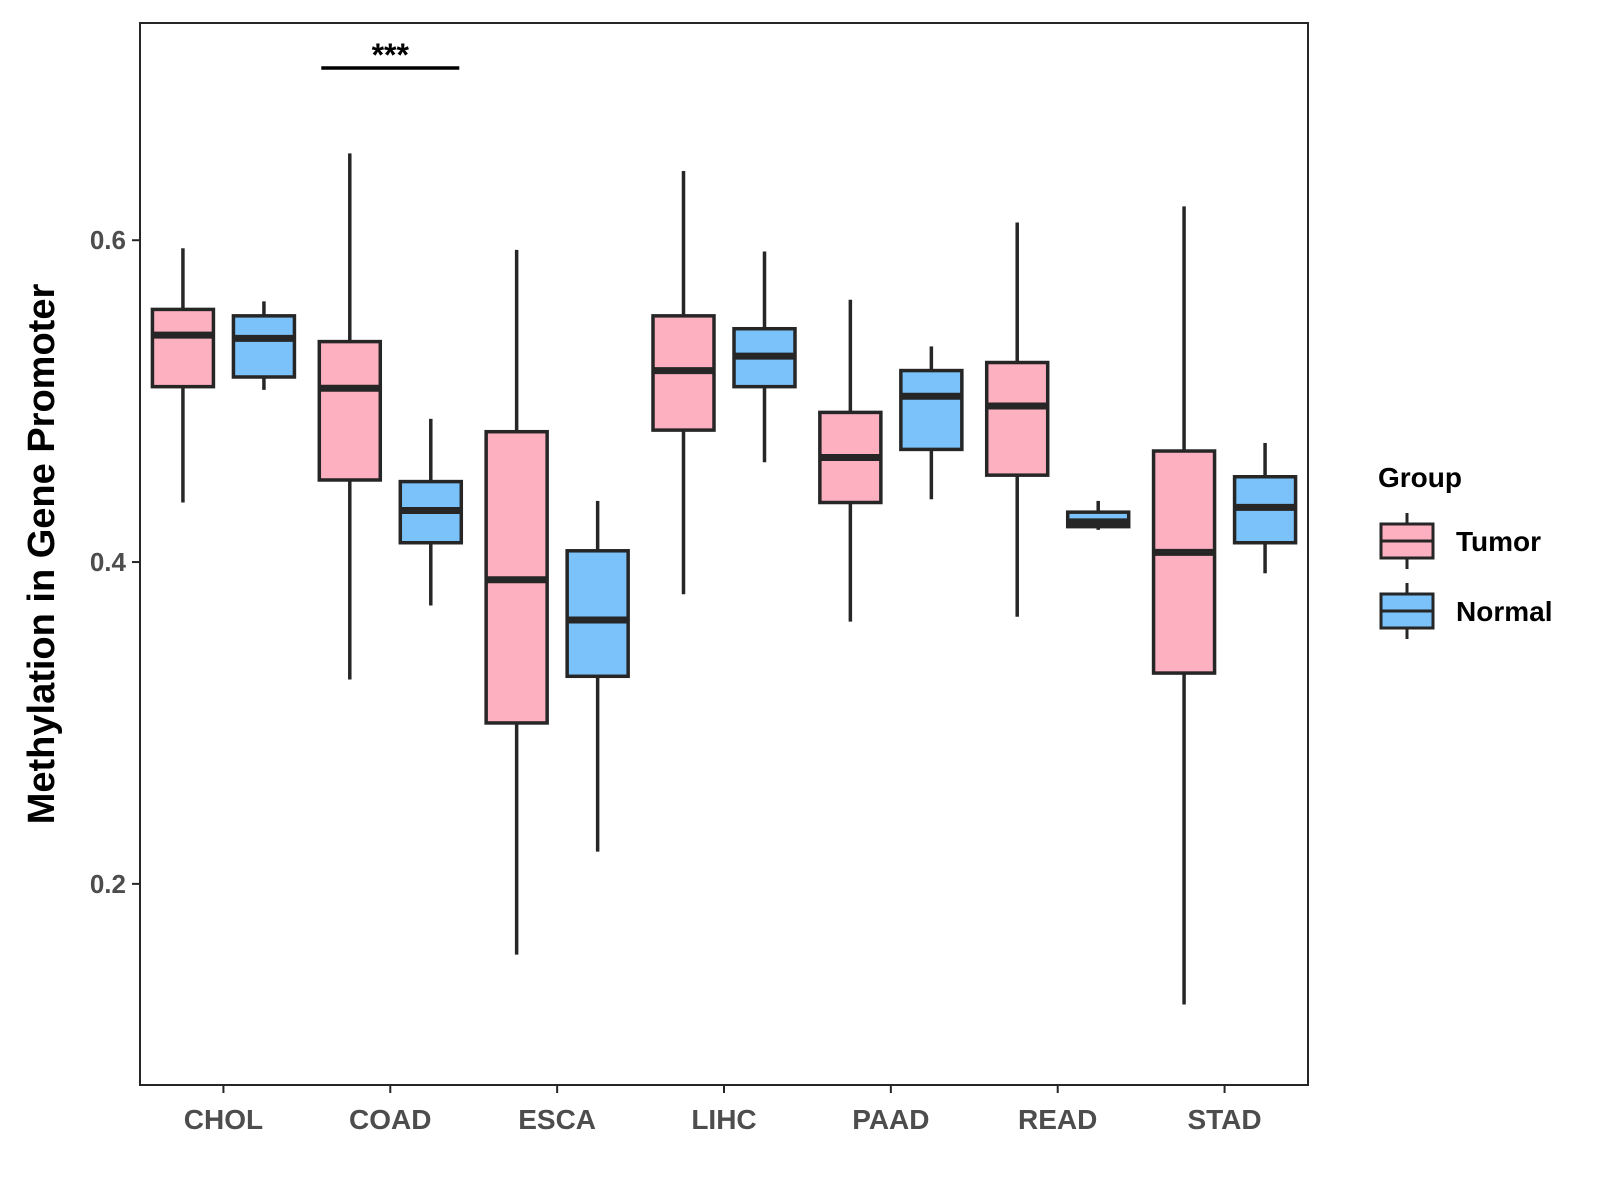 The width and height of the screenshot is (1600, 1200). What do you see at coordinates (42, 554) in the screenshot?
I see `y-axis-label: Methylation in Gene Promoter` at bounding box center [42, 554].